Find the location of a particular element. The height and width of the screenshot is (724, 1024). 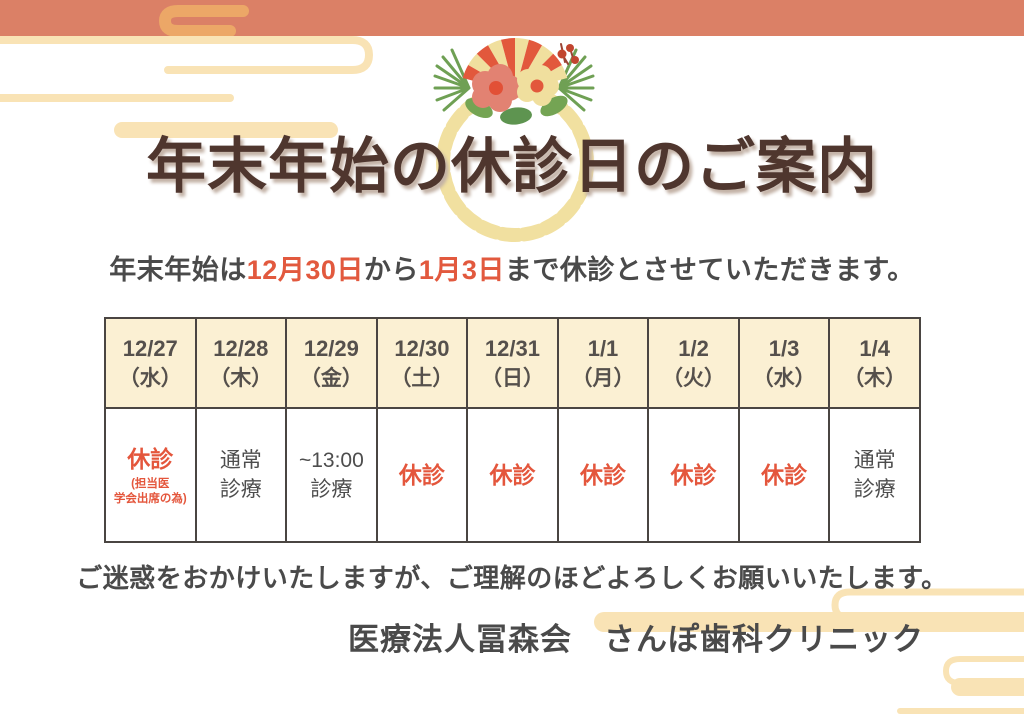

shimenawa-wreath-icon is located at coordinates (514, 139).